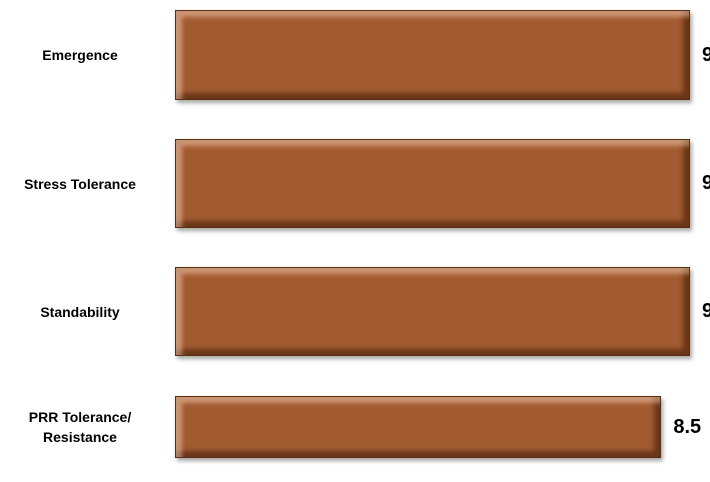  I want to click on category-label: Standability, so click(80, 311).